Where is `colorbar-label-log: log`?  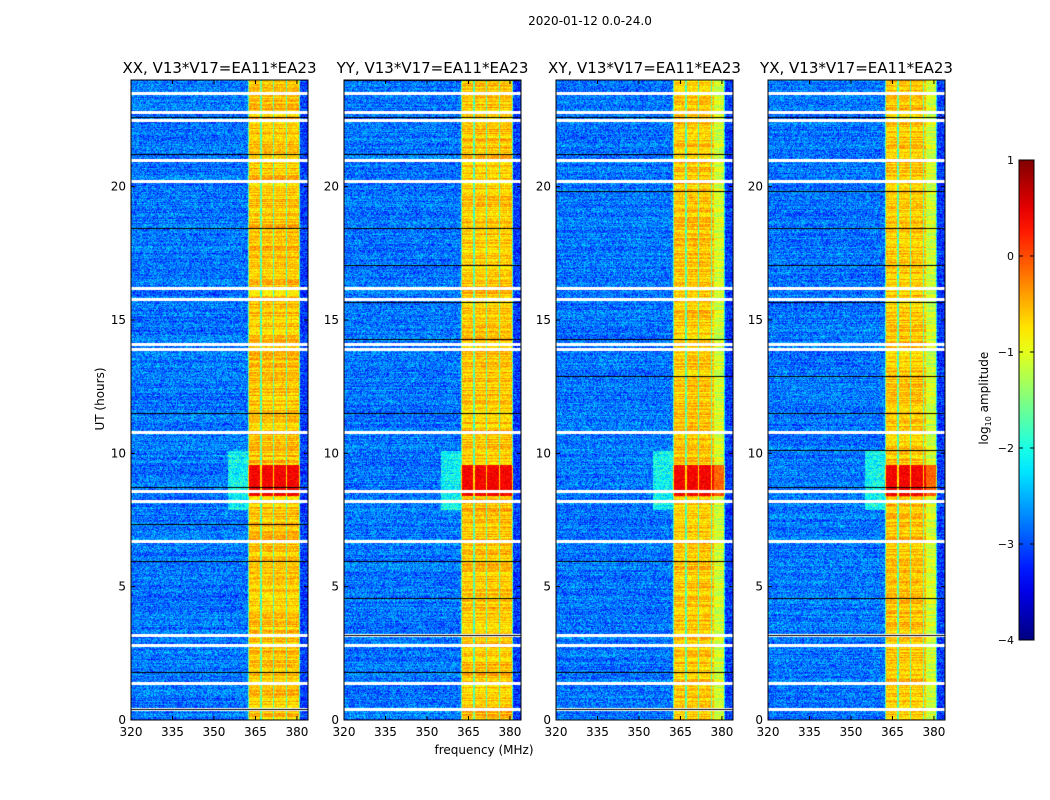
colorbar-label-log: log is located at coordinates (983, 435).